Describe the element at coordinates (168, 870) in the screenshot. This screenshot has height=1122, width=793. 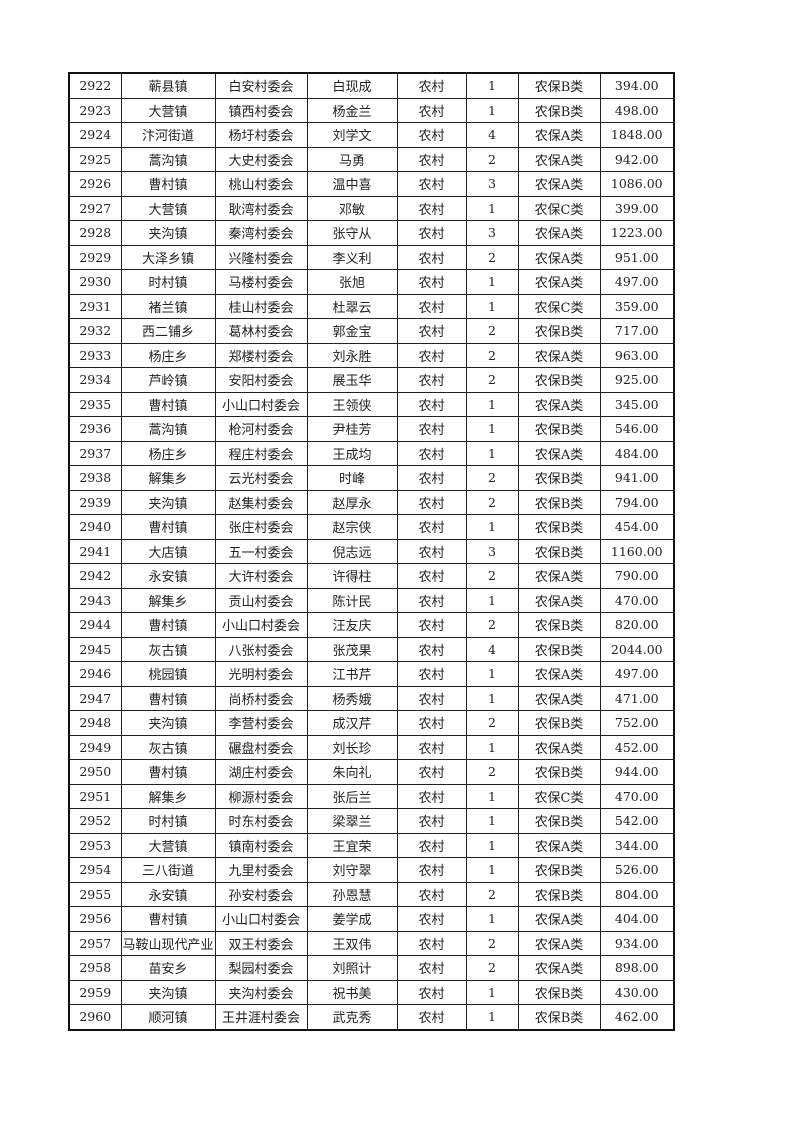
I see `township-cell: 三八街道` at that location.